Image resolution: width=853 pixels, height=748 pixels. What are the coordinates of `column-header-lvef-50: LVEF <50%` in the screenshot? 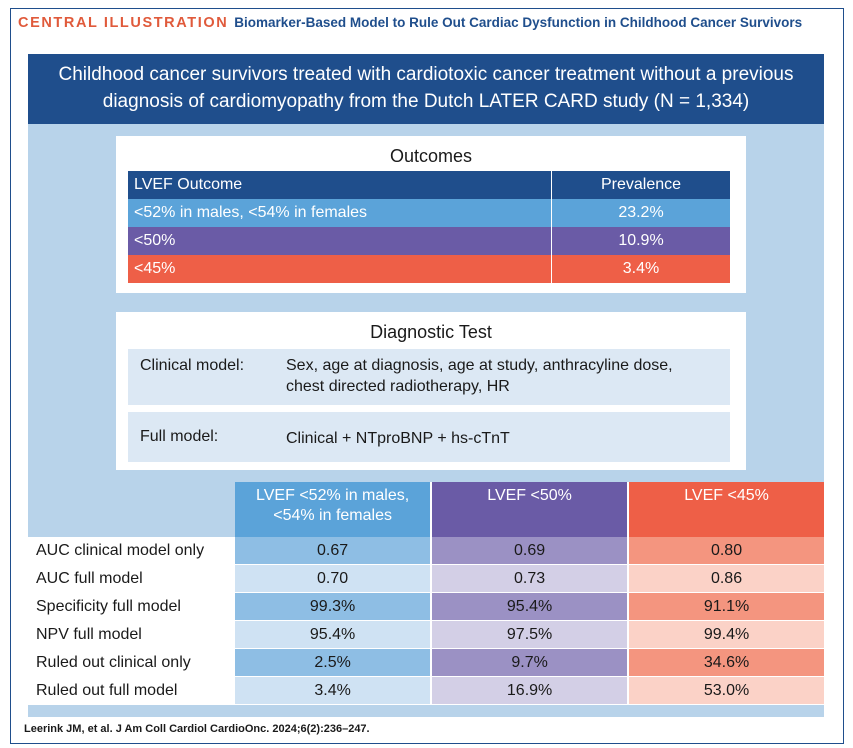 It's located at (531, 509).